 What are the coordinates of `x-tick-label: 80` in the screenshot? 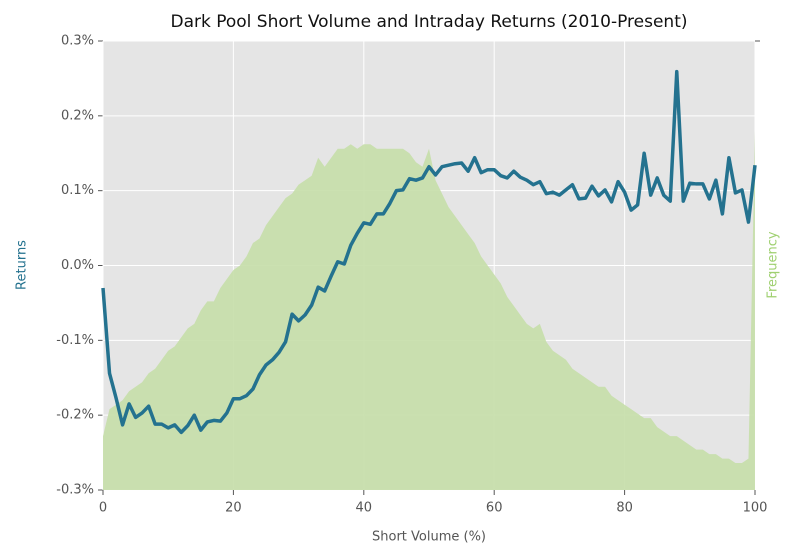 It's located at (624, 508).